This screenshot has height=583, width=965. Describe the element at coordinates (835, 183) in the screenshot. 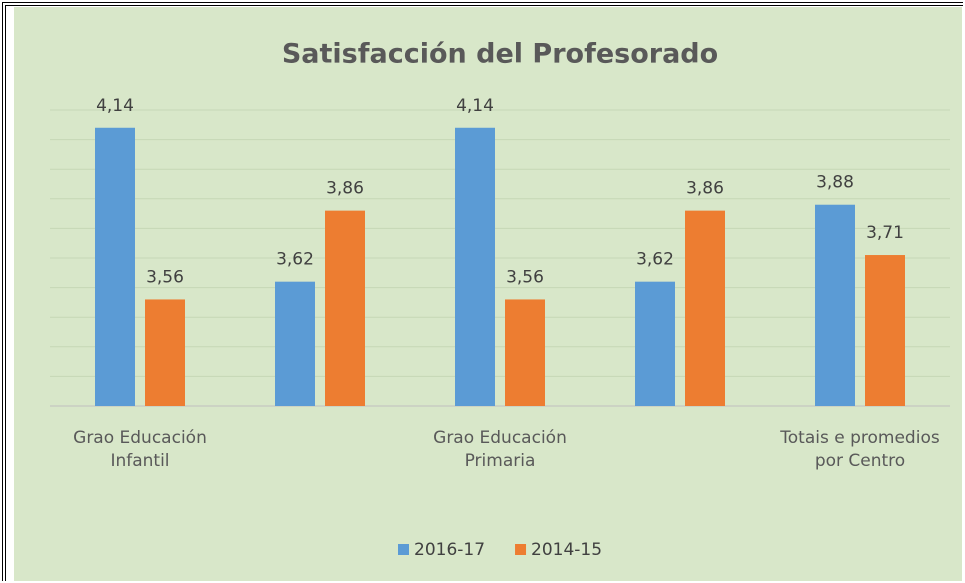

I see `data-label: 3,88` at that location.